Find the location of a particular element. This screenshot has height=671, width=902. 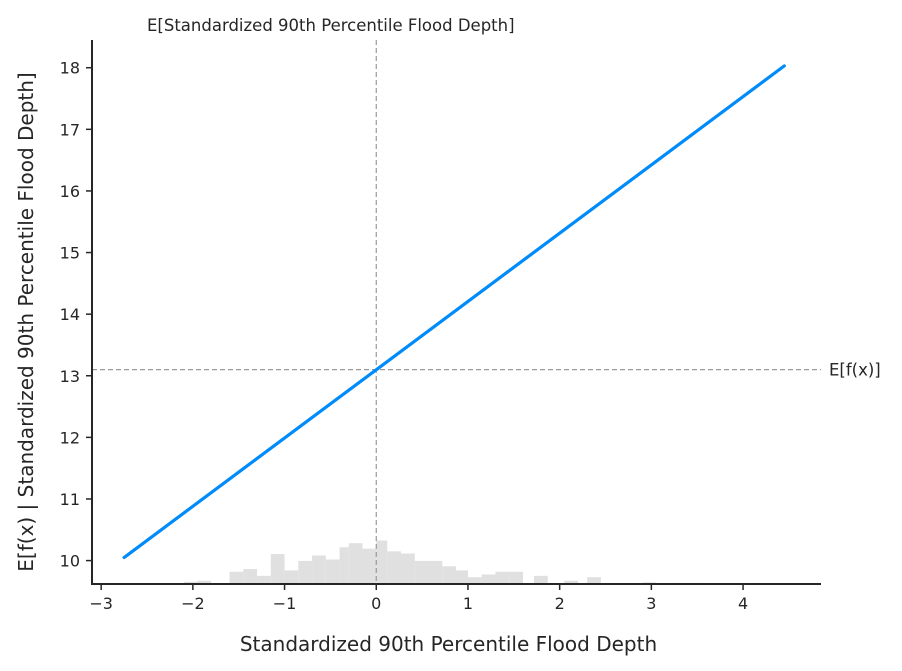

y-tick-label: 18 is located at coordinates (70, 68).